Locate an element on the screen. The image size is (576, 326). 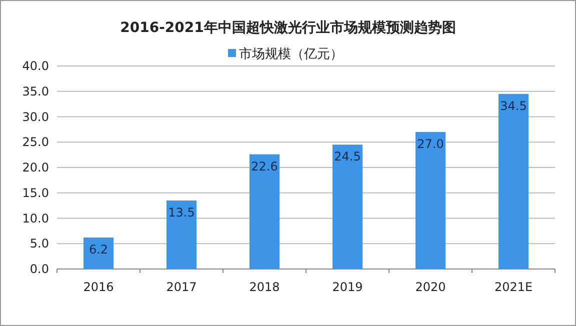
x-tick-label: 2018 is located at coordinates (264, 287).